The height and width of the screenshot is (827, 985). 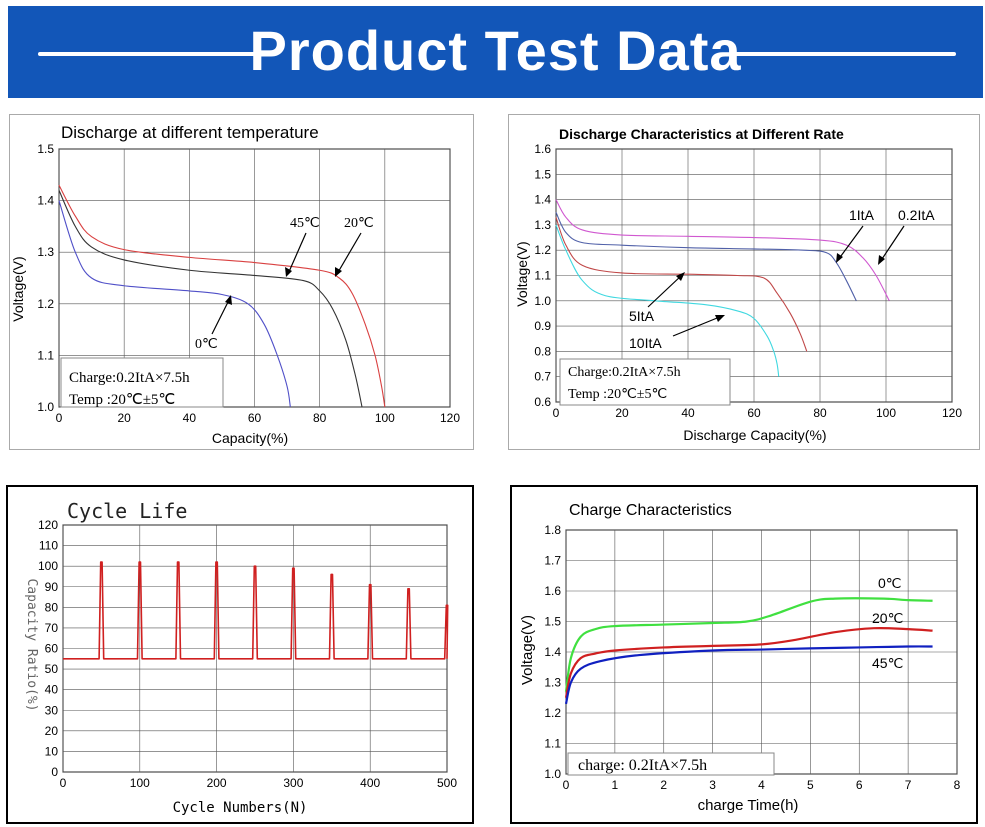 I want to click on y-tick-label: 110, so click(x=48, y=546).